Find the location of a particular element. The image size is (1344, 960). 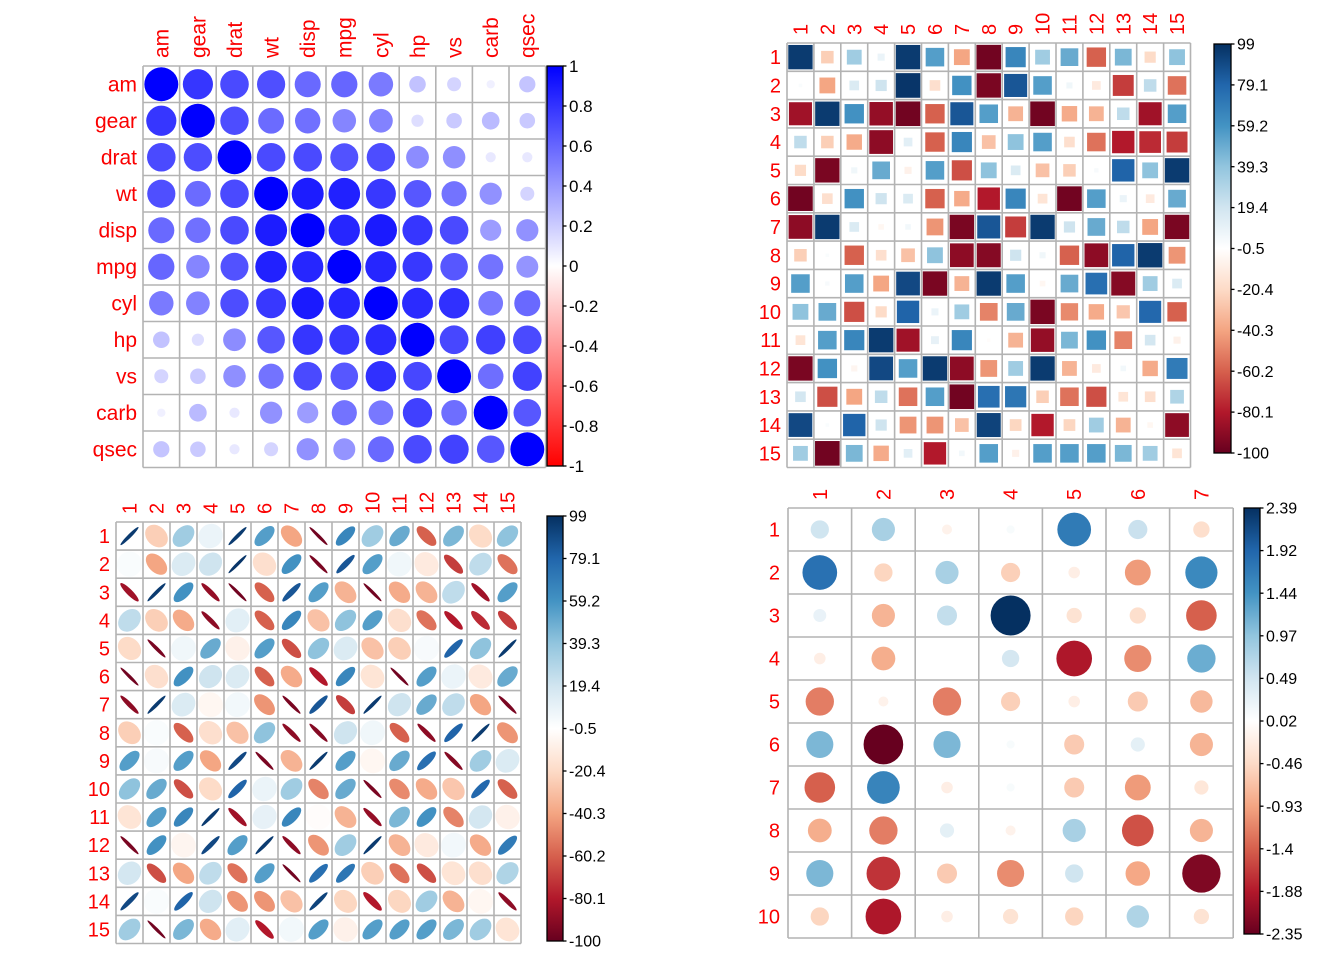

row-label: am is located at coordinates (122, 85).